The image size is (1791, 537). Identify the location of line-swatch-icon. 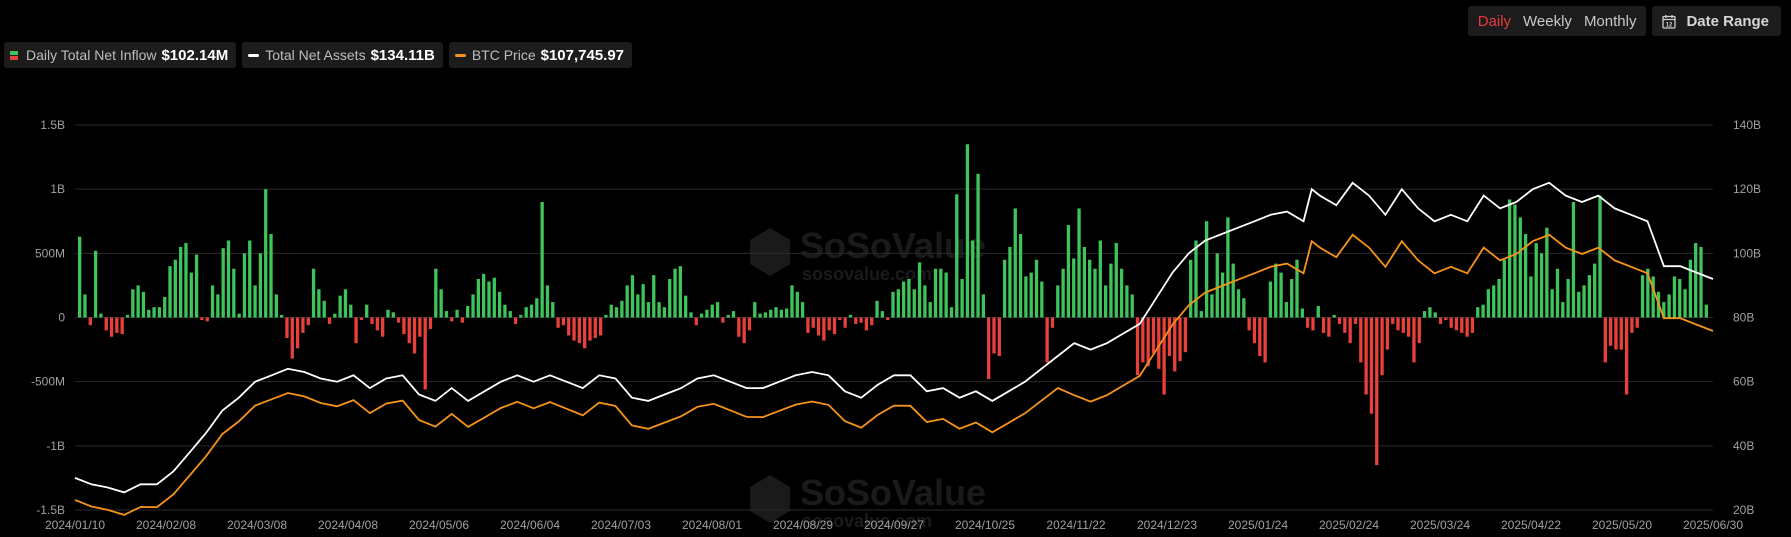
(254, 55).